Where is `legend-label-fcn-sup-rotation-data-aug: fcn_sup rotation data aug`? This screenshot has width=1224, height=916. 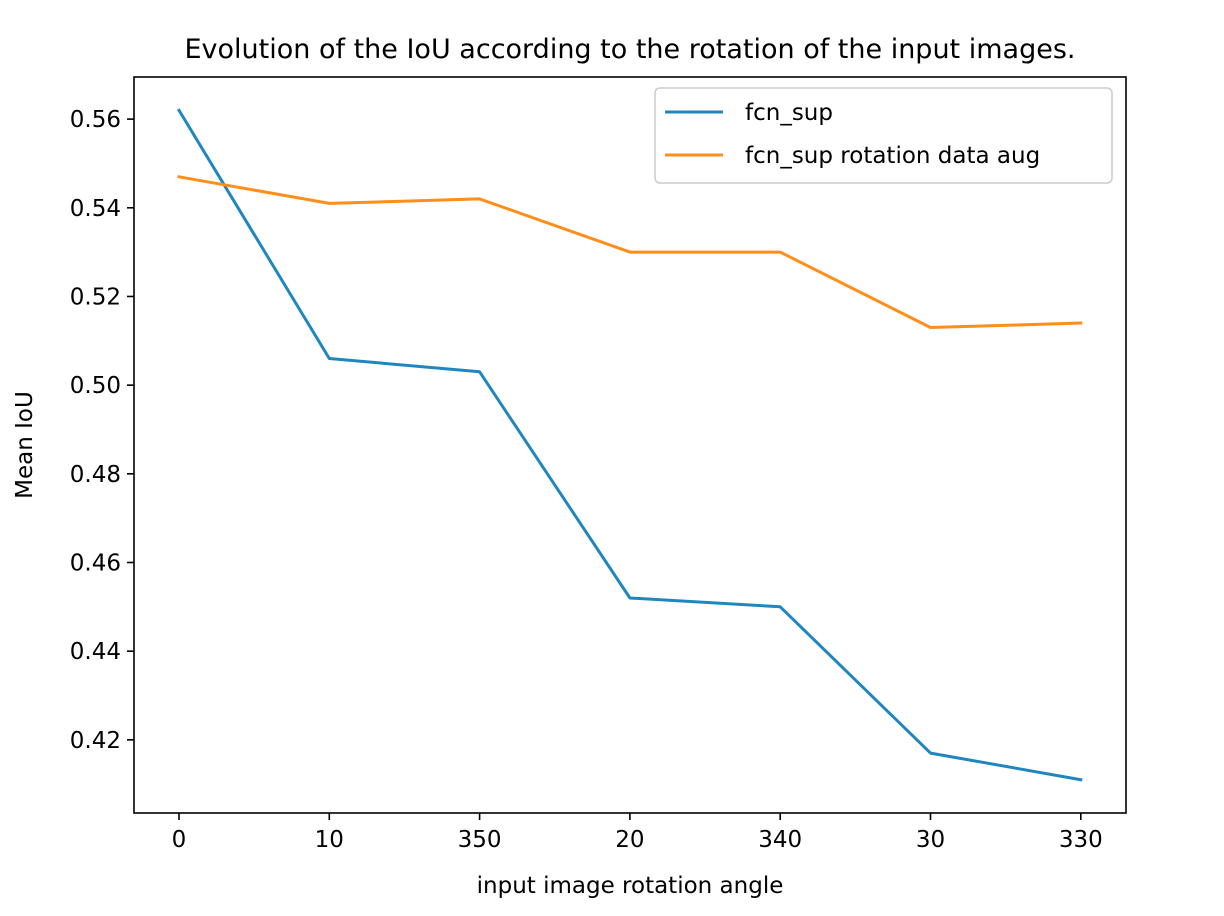 legend-label-fcn-sup-rotation-data-aug: fcn_sup rotation data aug is located at coordinates (892, 156).